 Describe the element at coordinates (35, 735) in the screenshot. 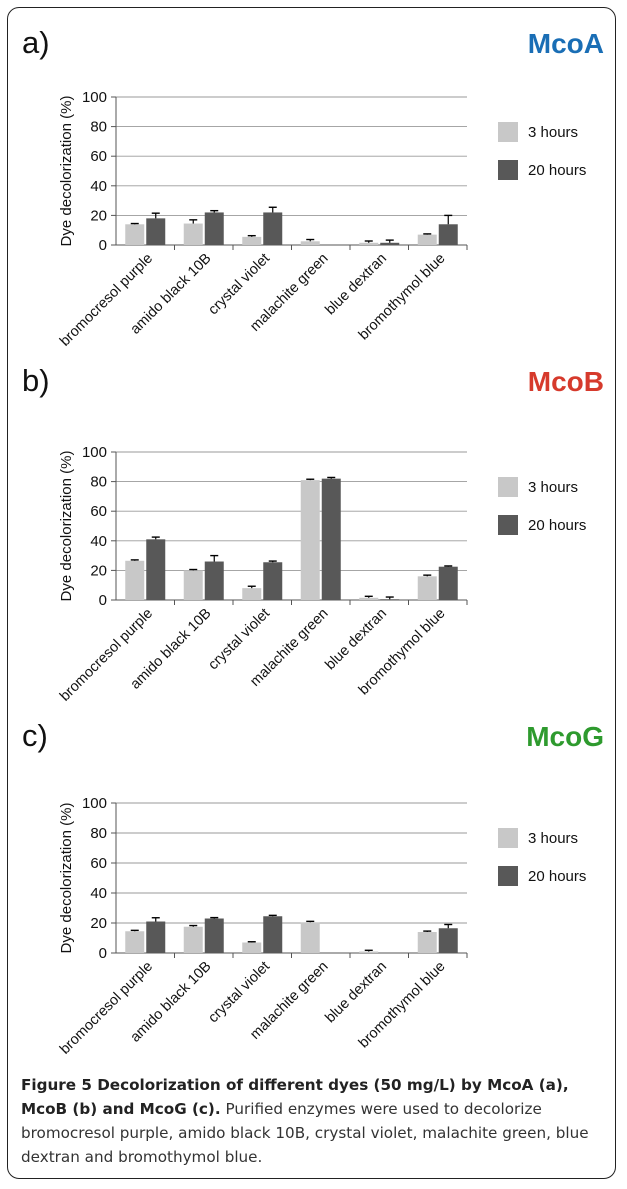

I see `panel-label: c)` at that location.